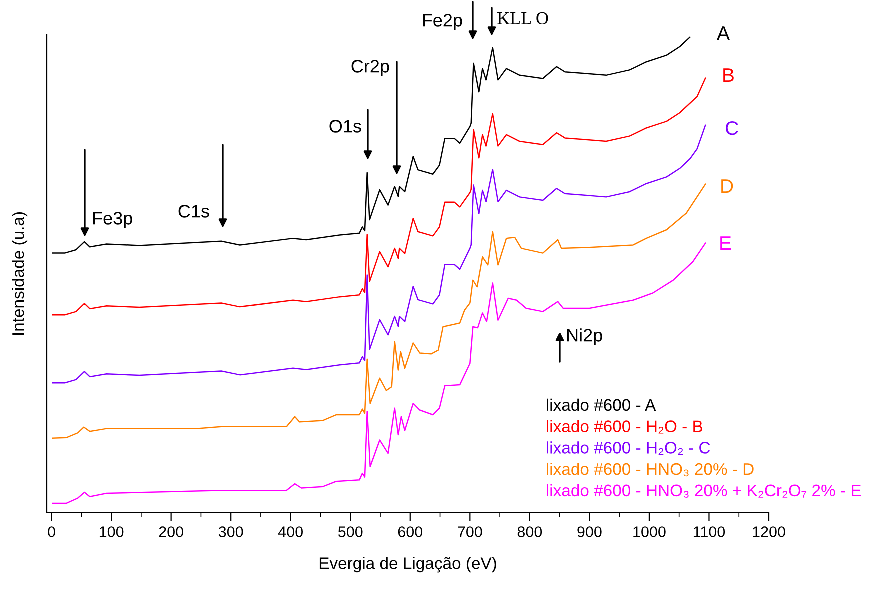 Image resolution: width=877 pixels, height=590 pixels. What do you see at coordinates (371, 68) in the screenshot?
I see `annotation: Cr2p` at bounding box center [371, 68].